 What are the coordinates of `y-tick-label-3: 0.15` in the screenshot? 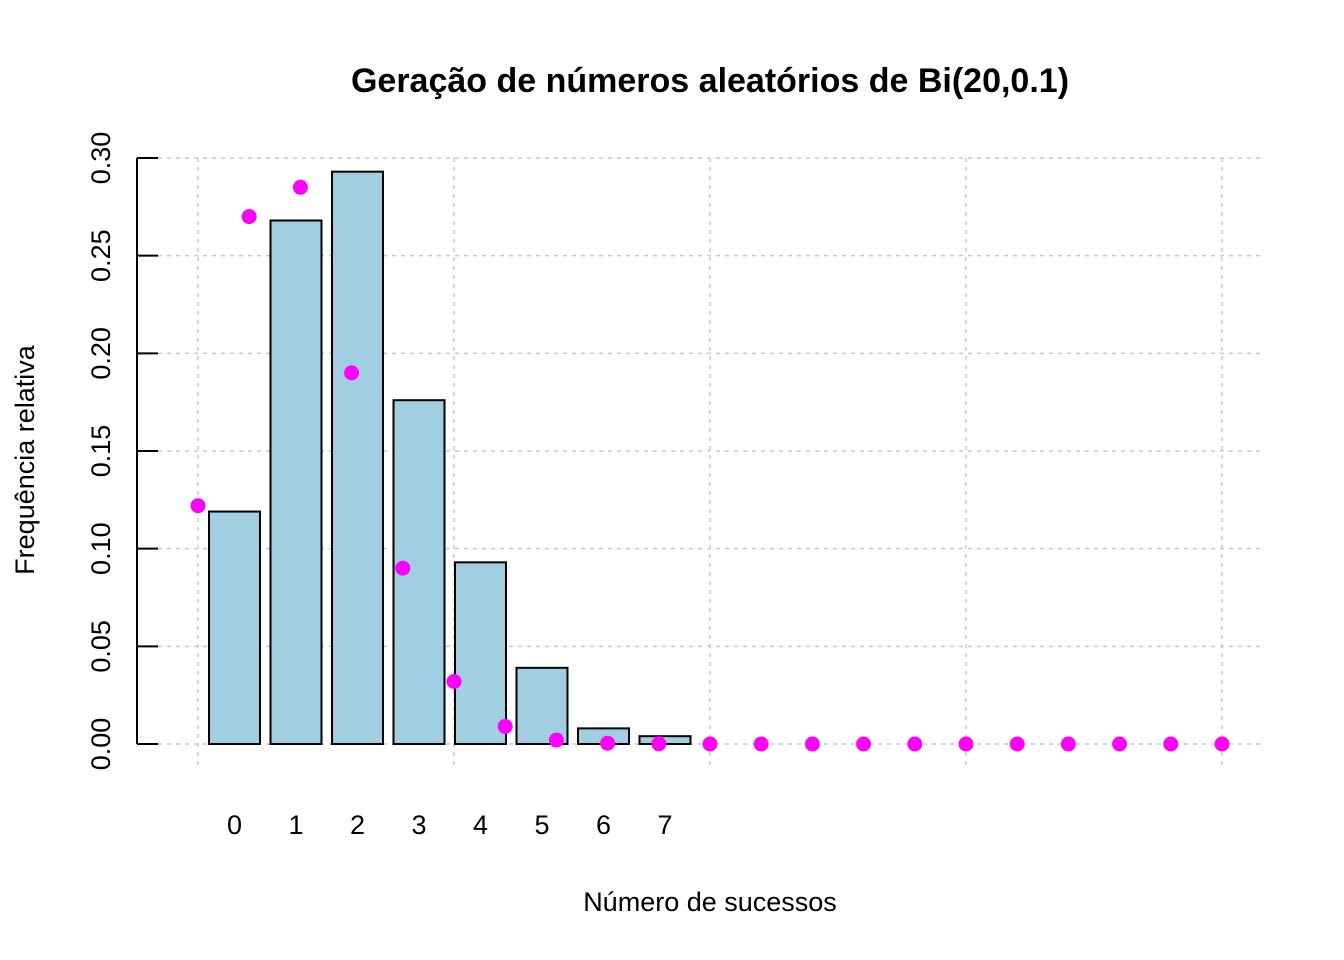 It's located at (101, 451).